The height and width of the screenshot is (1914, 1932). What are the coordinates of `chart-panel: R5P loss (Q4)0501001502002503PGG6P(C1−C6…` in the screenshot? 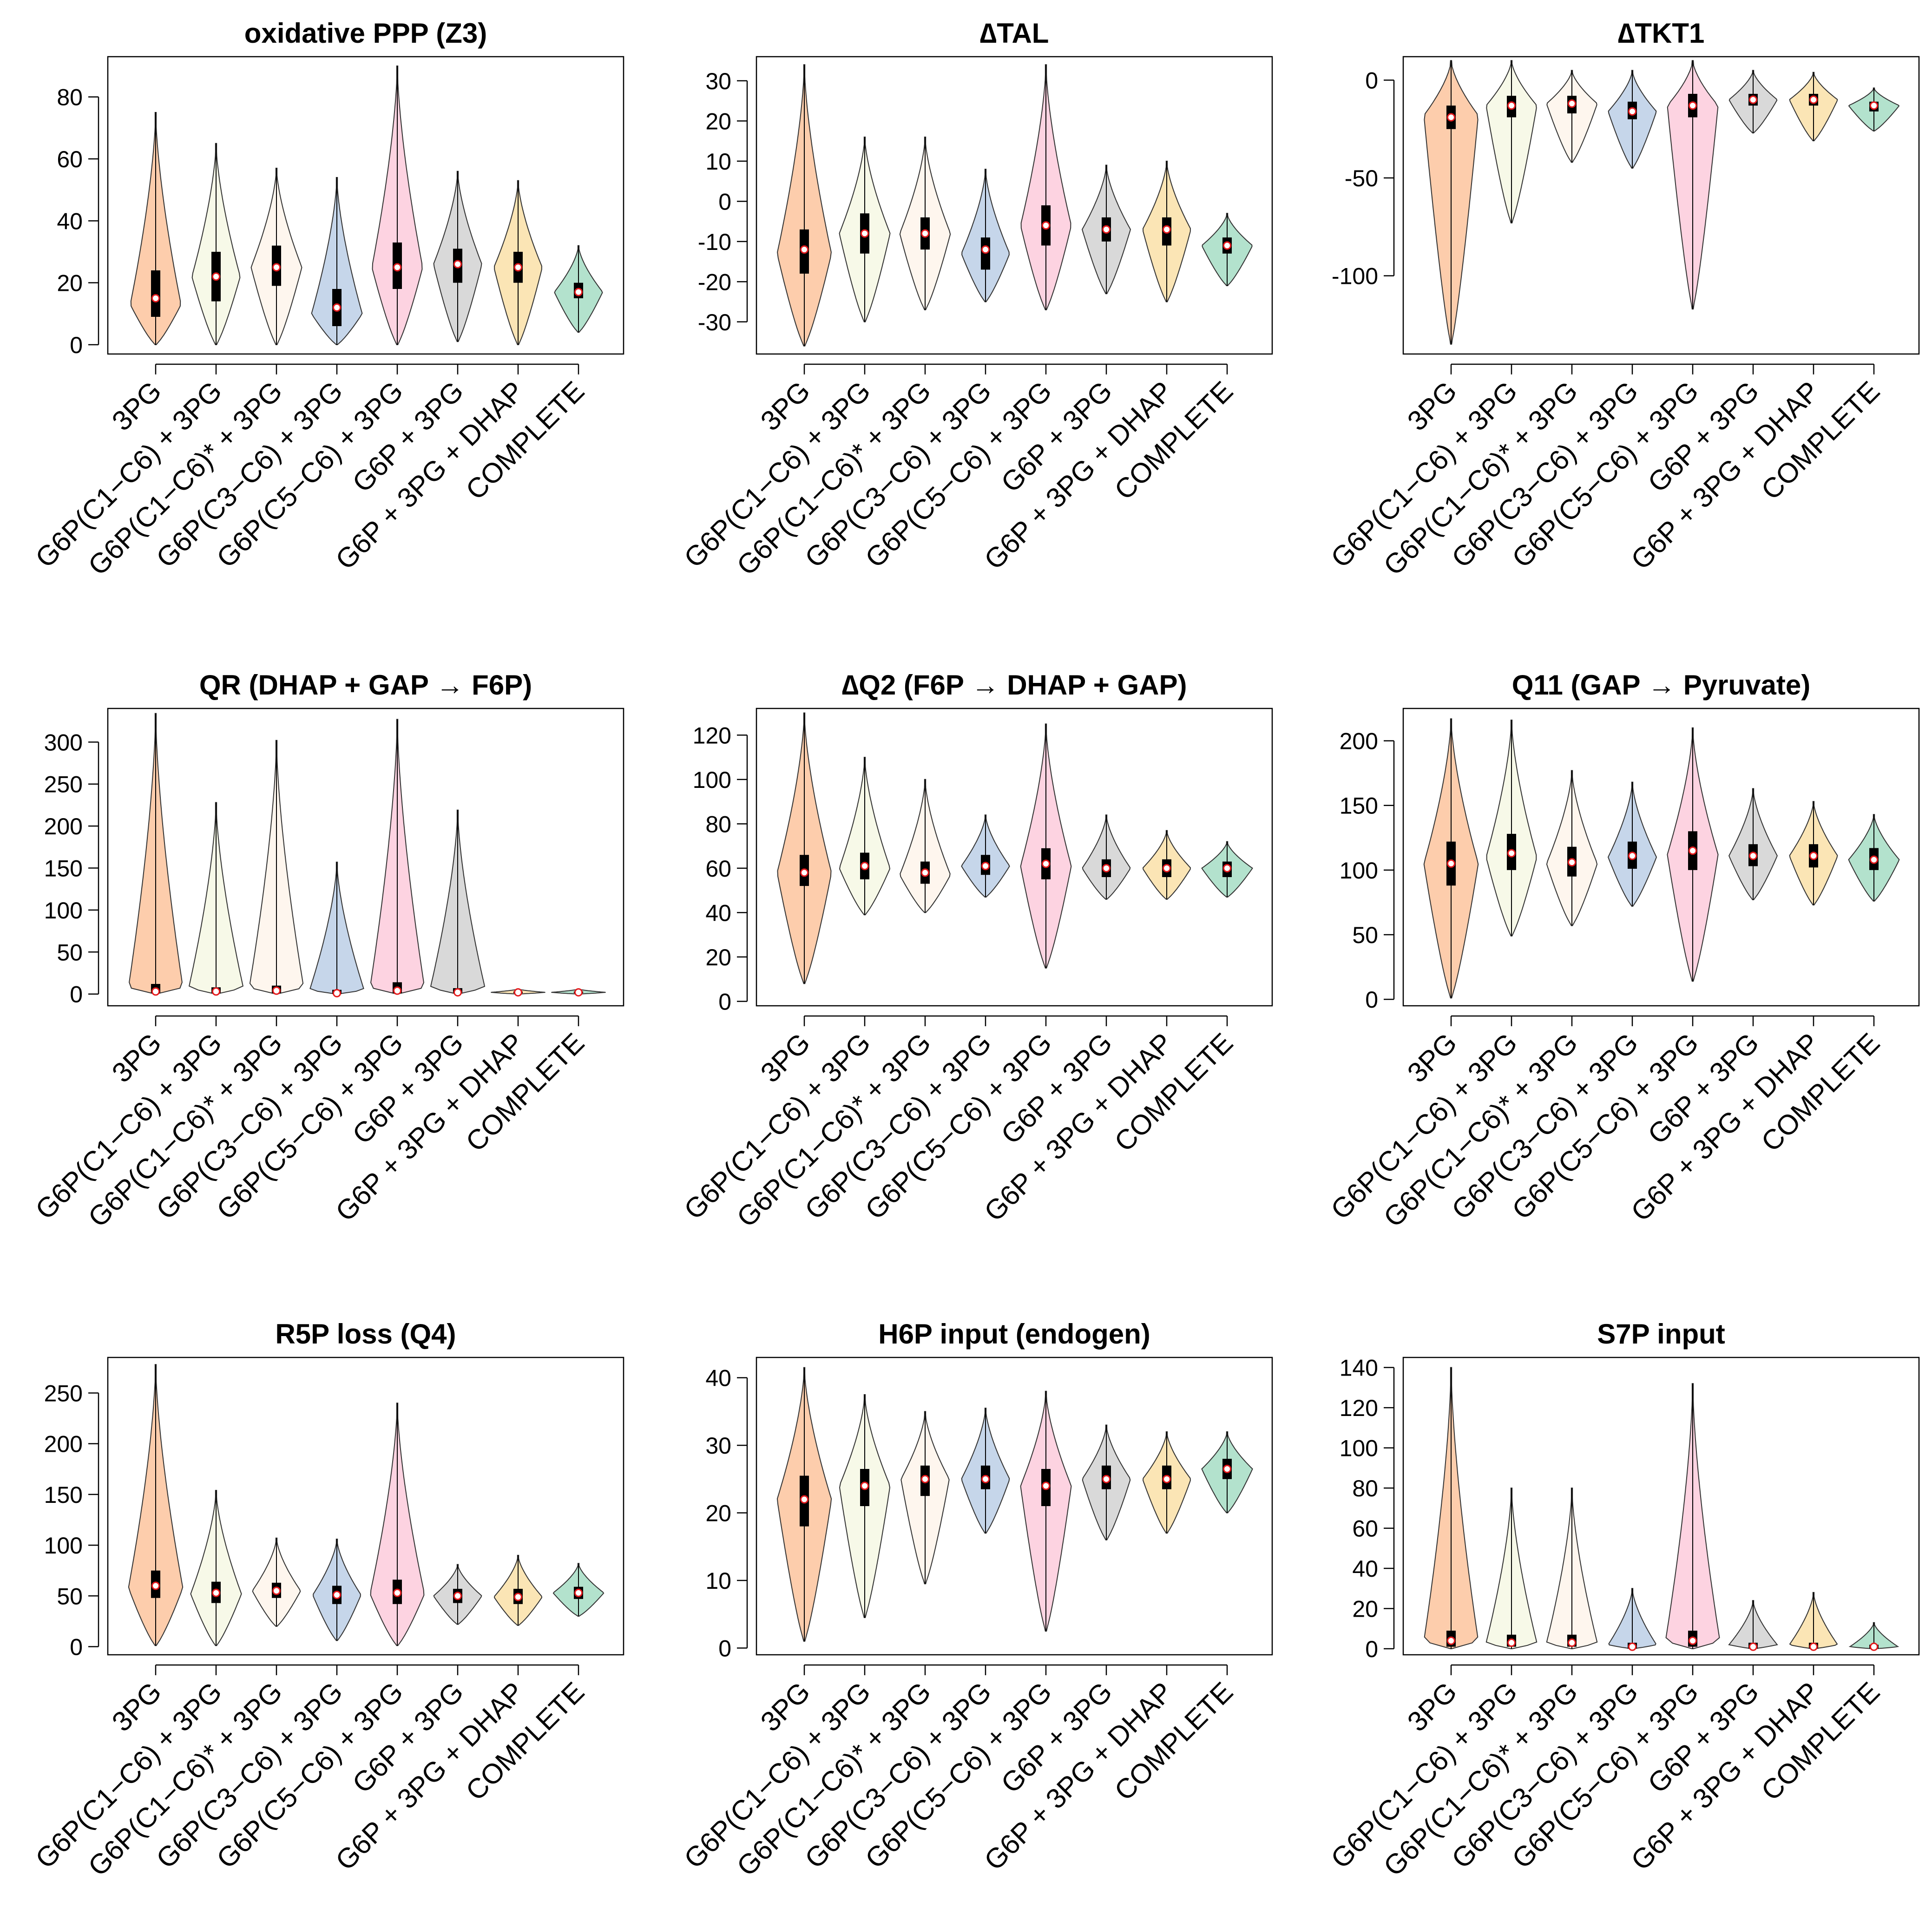 It's located at (326, 1600).